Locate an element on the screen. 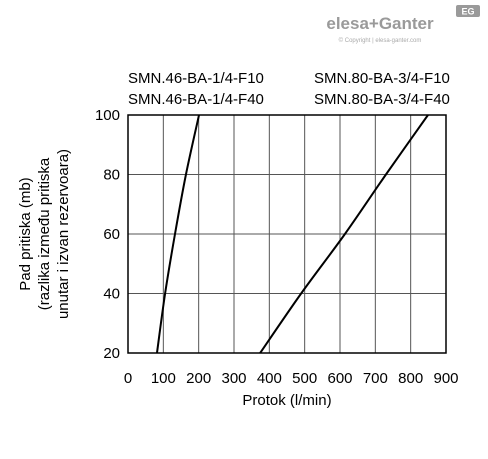  brand-logo: elesa+Ganter is located at coordinates (380, 23).